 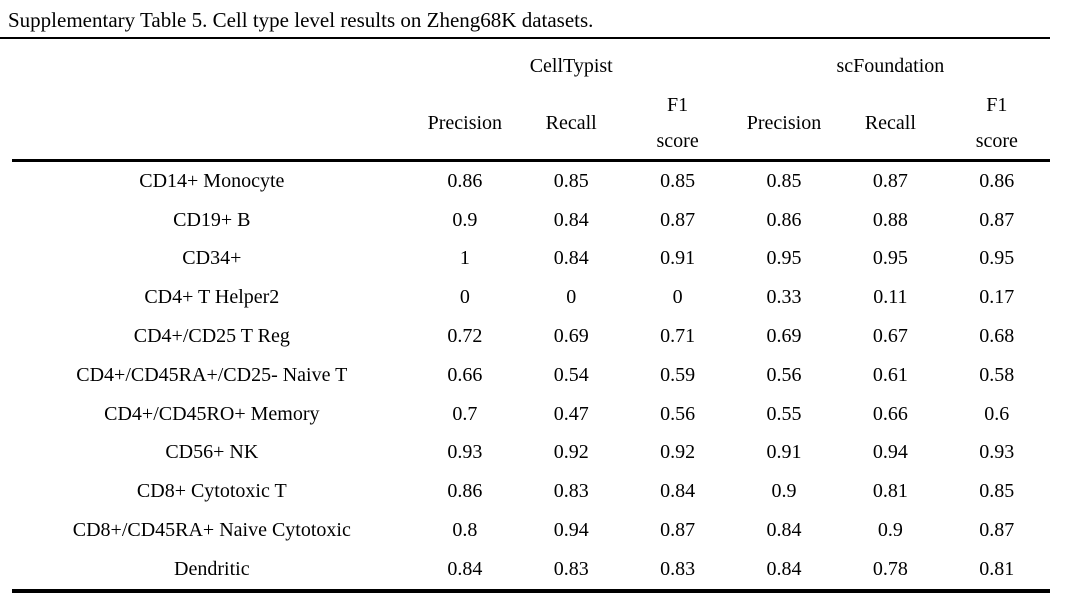 What do you see at coordinates (678, 336) in the screenshot?
I see `metric-value: 0.71` at bounding box center [678, 336].